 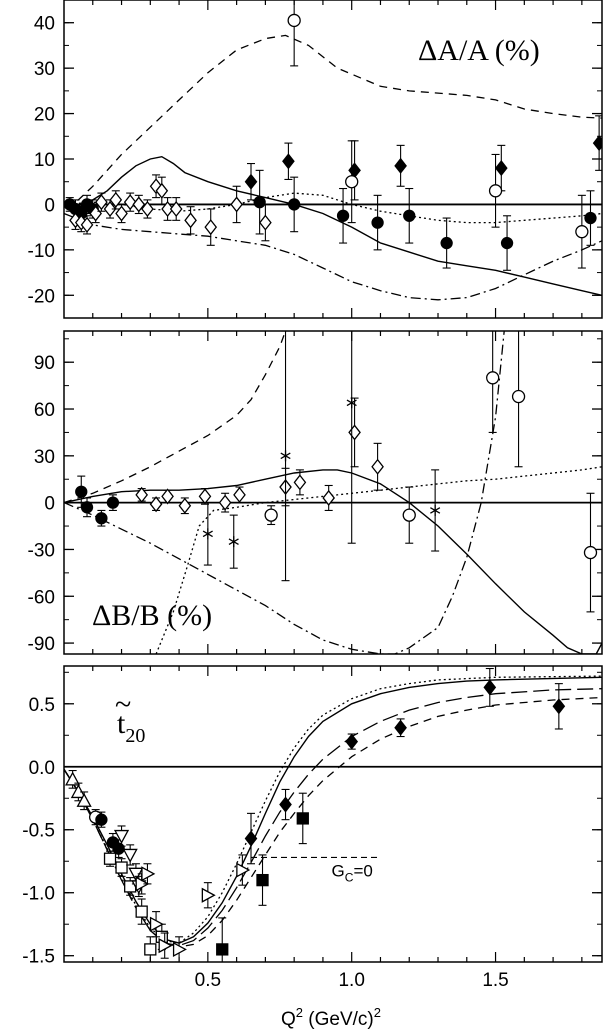 I want to click on series-open-triangle-right, so click(x=193, y=908).